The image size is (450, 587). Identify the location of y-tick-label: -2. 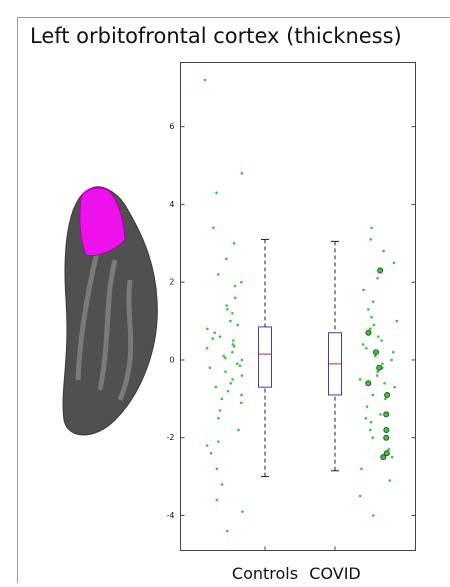
(171, 437).